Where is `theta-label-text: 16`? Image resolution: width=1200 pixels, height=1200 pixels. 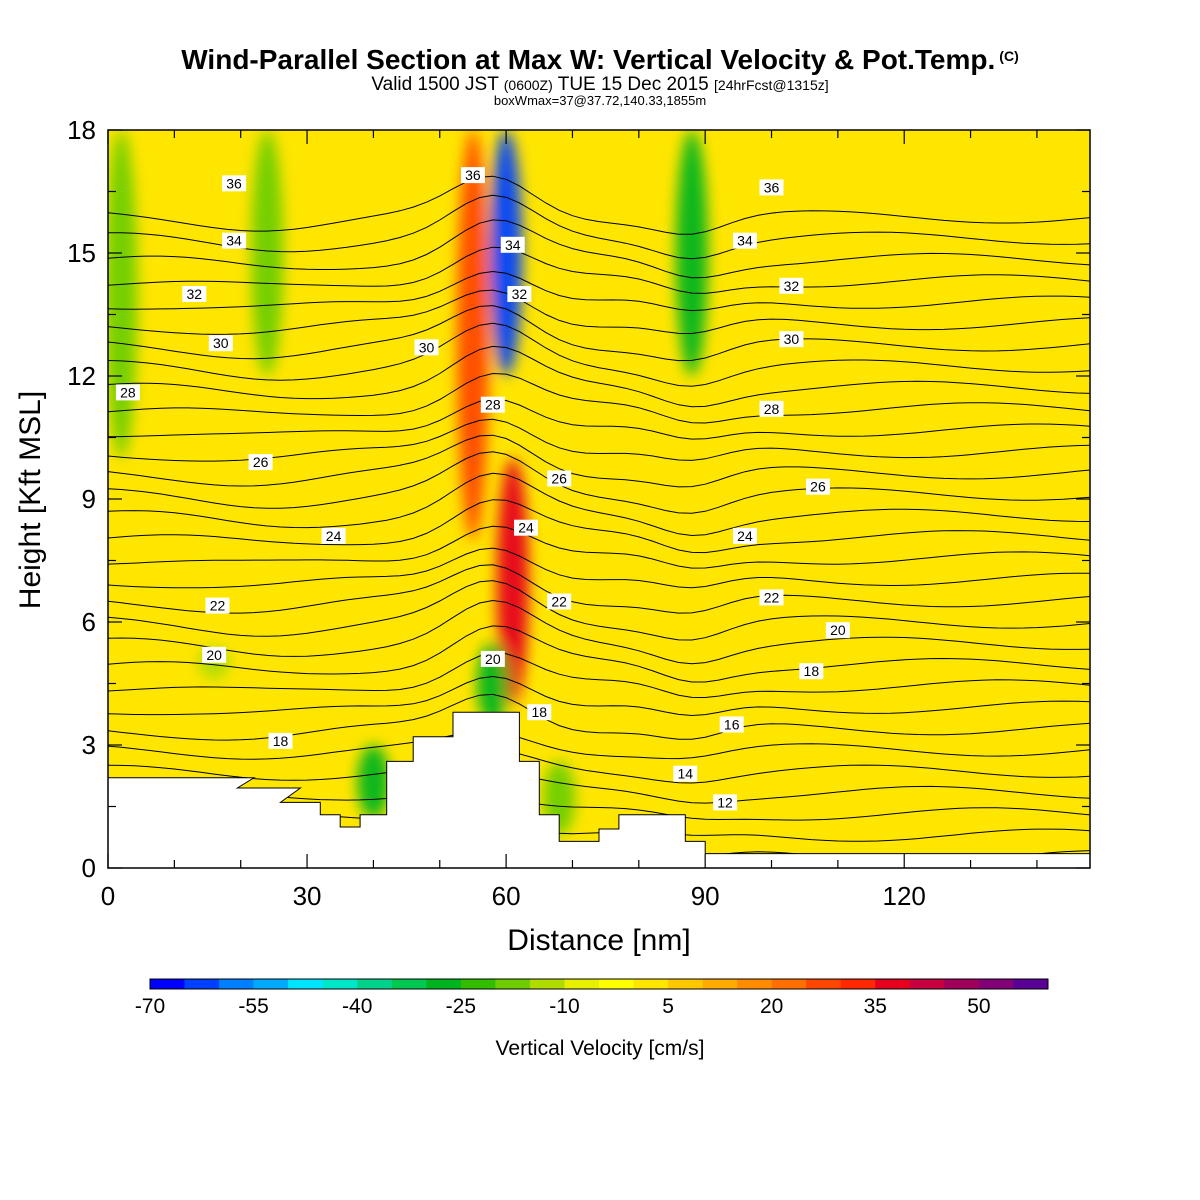
theta-label-text: 16 is located at coordinates (732, 725).